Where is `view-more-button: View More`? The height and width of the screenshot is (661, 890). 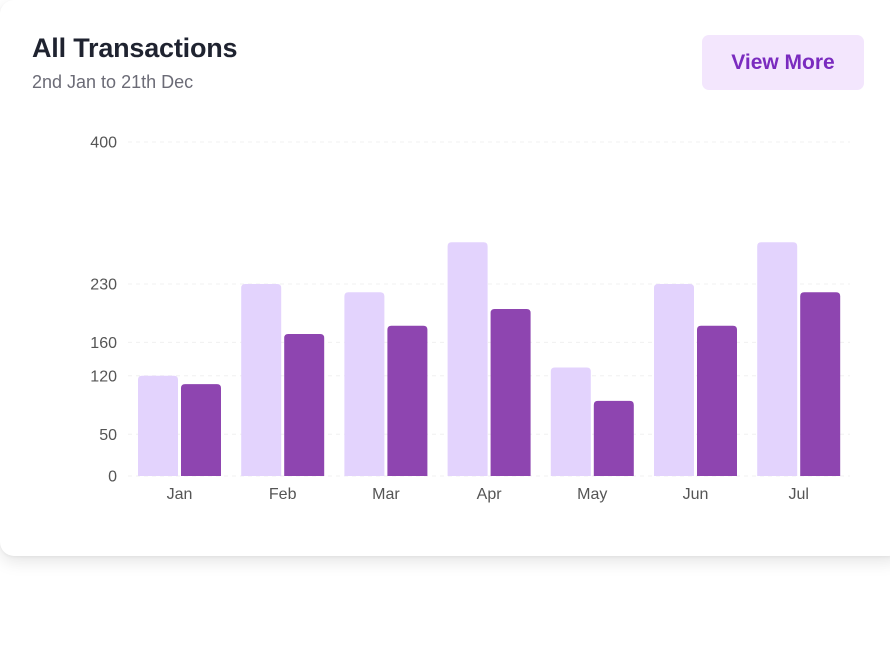
view-more-button: View More is located at coordinates (783, 62).